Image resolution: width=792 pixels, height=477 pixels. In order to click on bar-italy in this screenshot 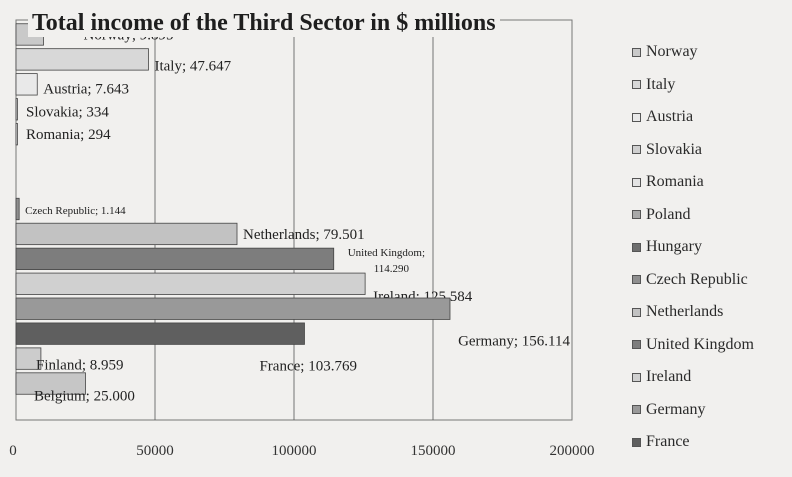, I will do `click(82, 59)`.